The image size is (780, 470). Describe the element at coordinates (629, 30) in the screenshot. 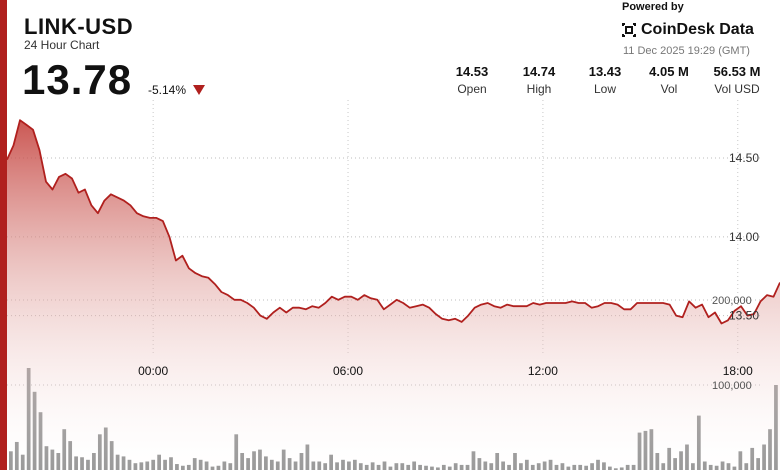

I see `coindesk-logo-icon` at that location.